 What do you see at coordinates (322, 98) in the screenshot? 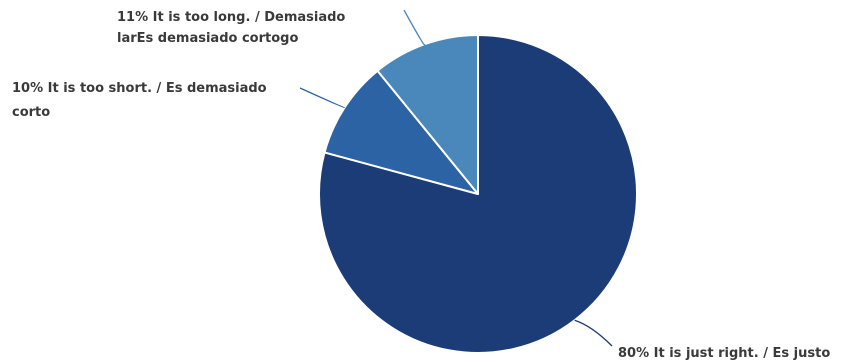
I see `leader-too-short` at bounding box center [322, 98].